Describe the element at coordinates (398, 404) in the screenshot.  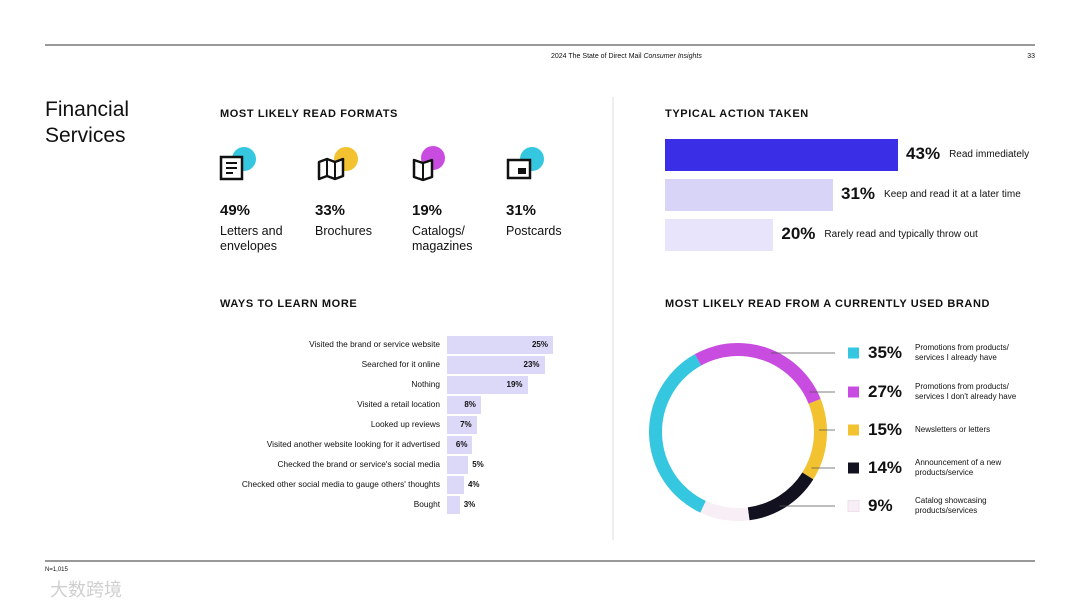
I see `category-label: Visited a retail location` at that location.